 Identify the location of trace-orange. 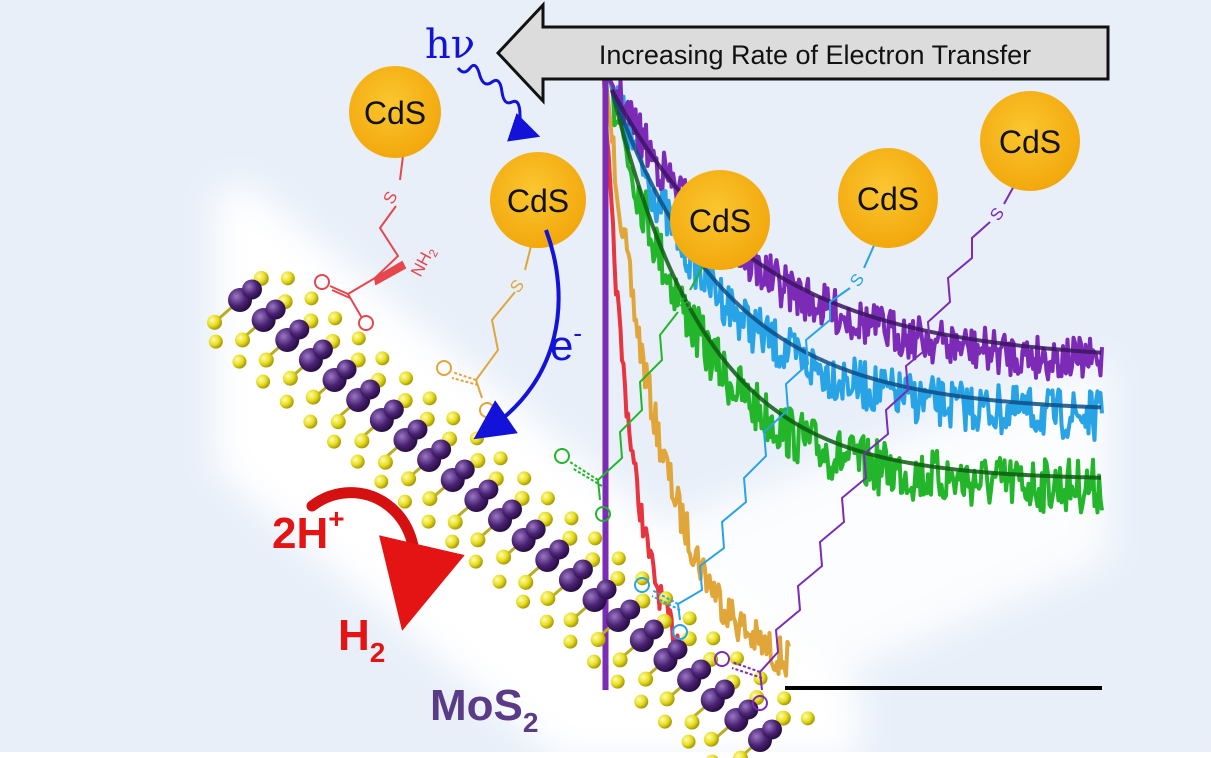
(697, 378).